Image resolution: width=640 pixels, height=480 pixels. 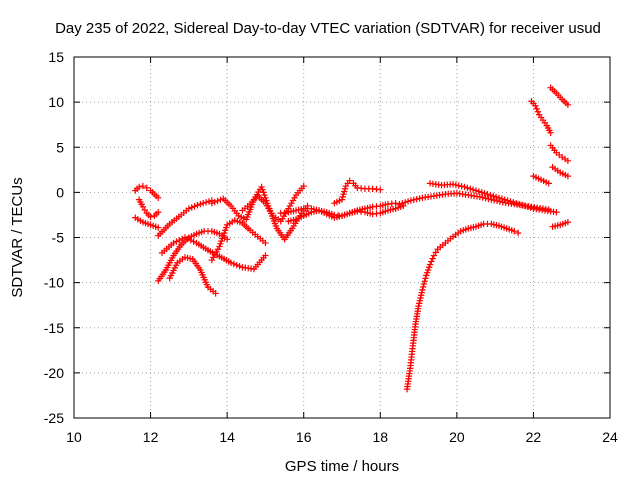 I want to click on y-tick-label: 15, so click(x=56, y=57).